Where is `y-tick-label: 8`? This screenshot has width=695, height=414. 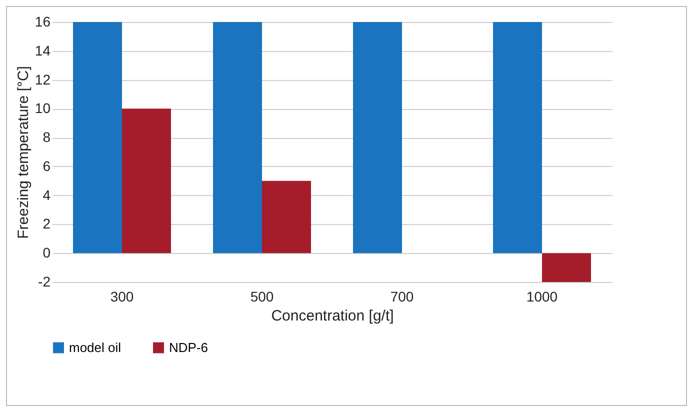
y-tick-label: 8 is located at coordinates (46, 137).